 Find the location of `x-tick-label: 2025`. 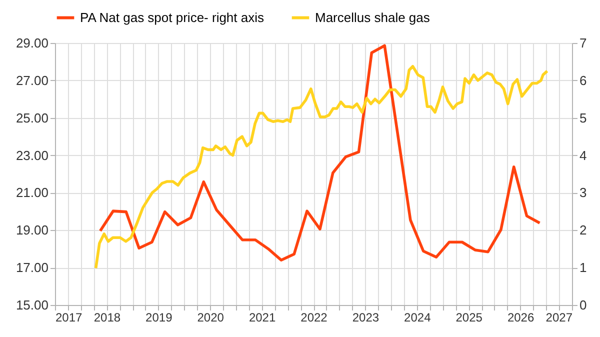

x-tick-label: 2025 is located at coordinates (469, 317).